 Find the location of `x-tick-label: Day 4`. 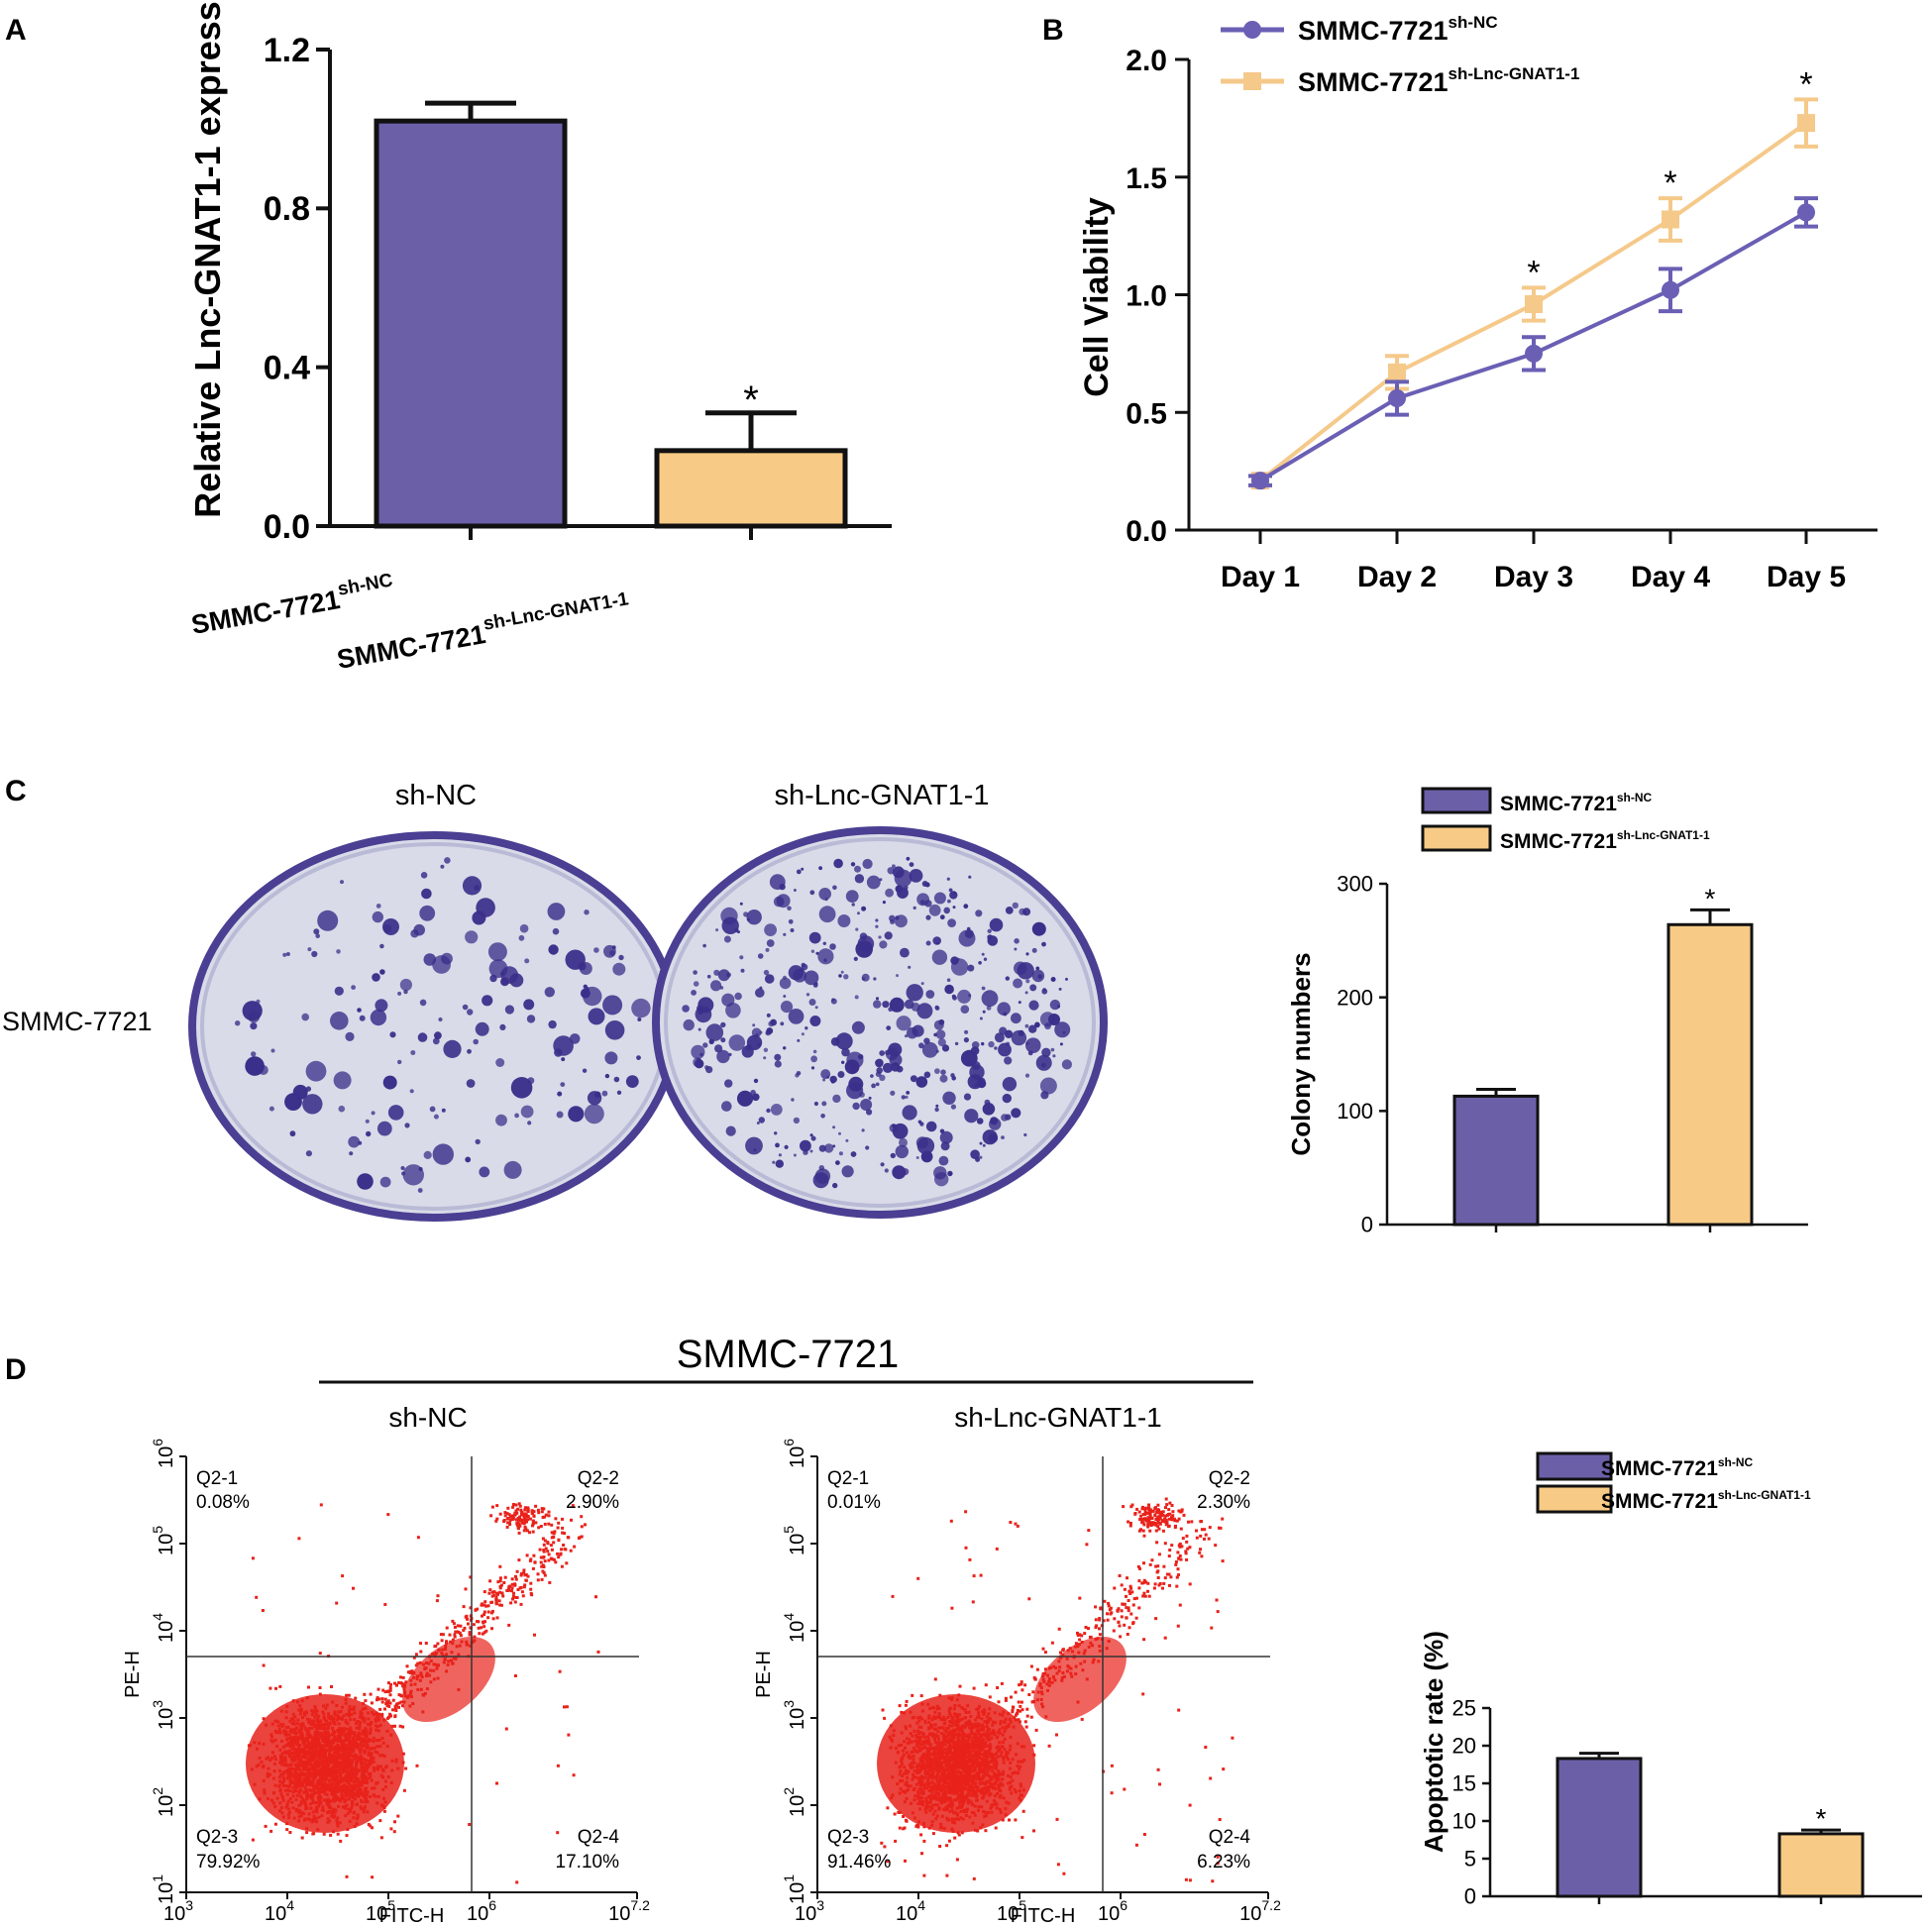

x-tick-label: Day 4 is located at coordinates (1670, 577).